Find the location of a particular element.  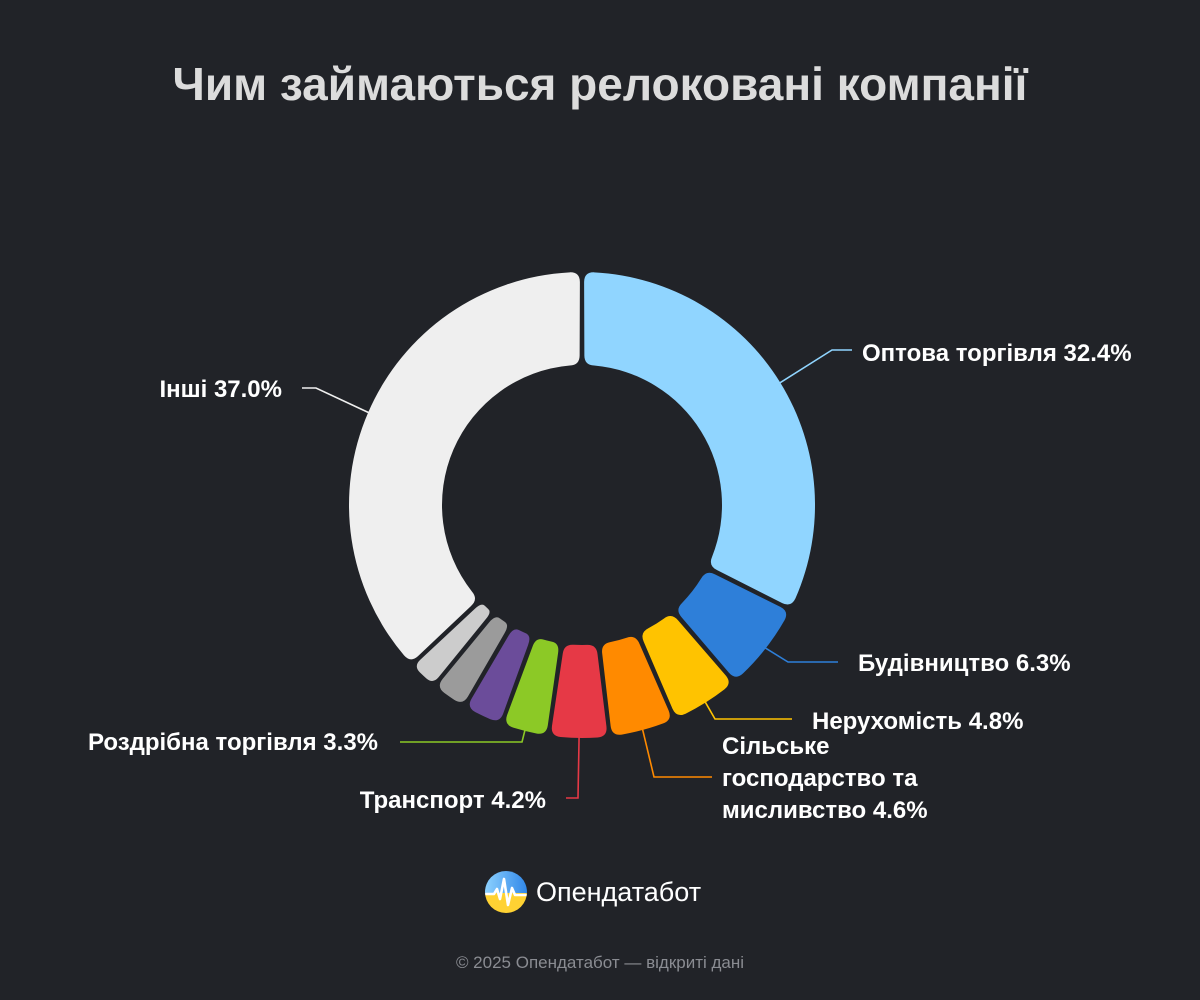

brand-name: Опендатабот is located at coordinates (619, 891).